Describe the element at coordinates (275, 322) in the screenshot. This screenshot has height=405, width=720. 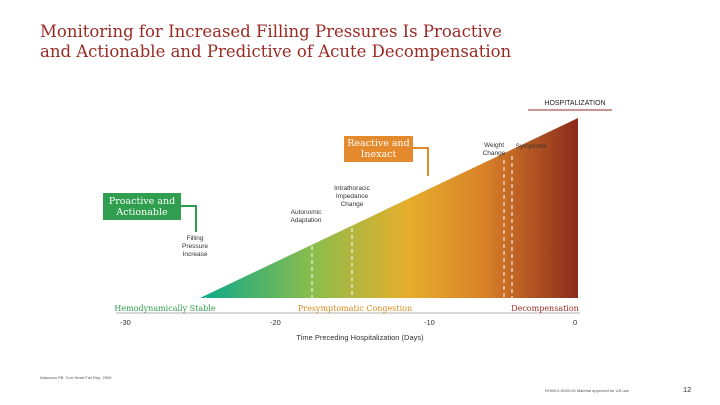
I see `x-tick-2: -20` at that location.